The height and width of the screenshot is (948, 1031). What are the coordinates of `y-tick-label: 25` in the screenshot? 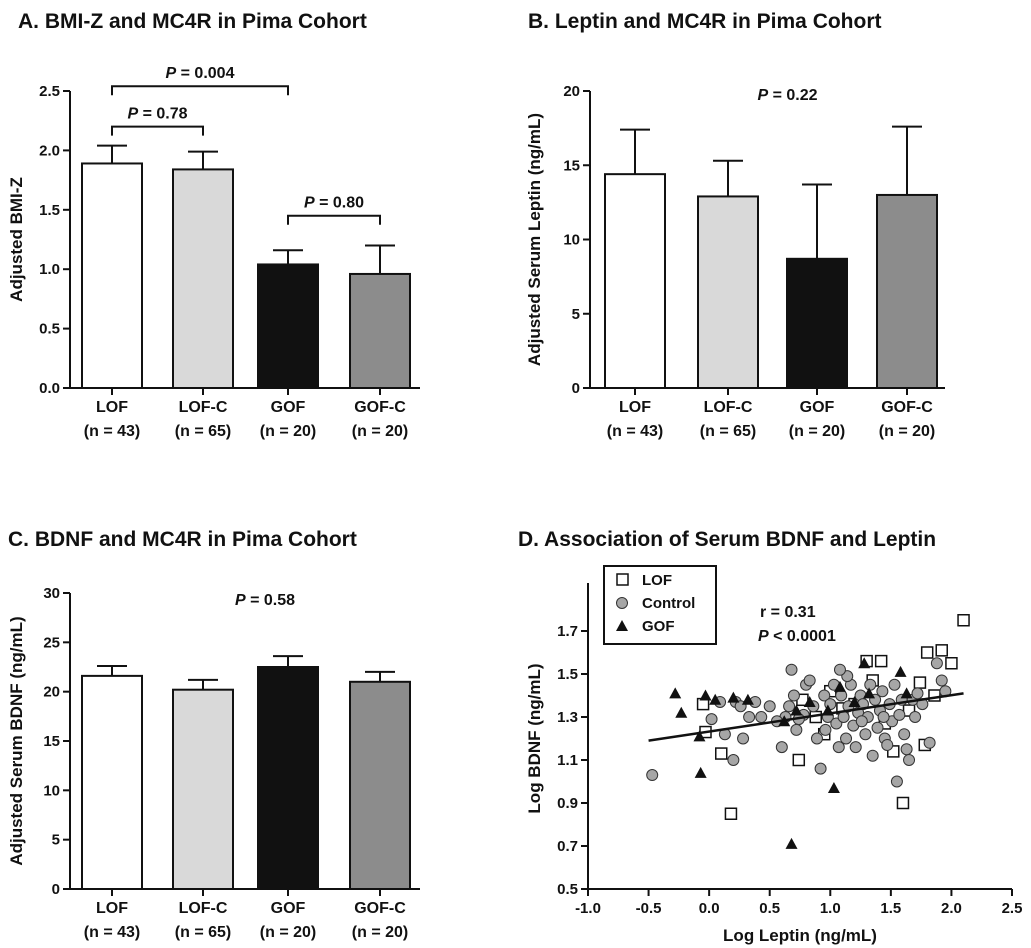 It's located at (51, 642).